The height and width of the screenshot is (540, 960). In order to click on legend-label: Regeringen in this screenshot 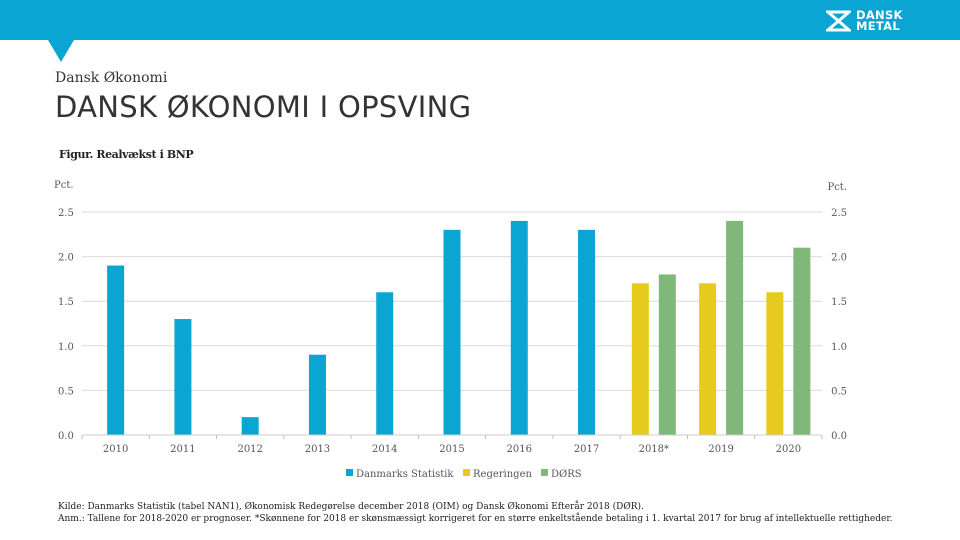, I will do `click(503, 474)`.